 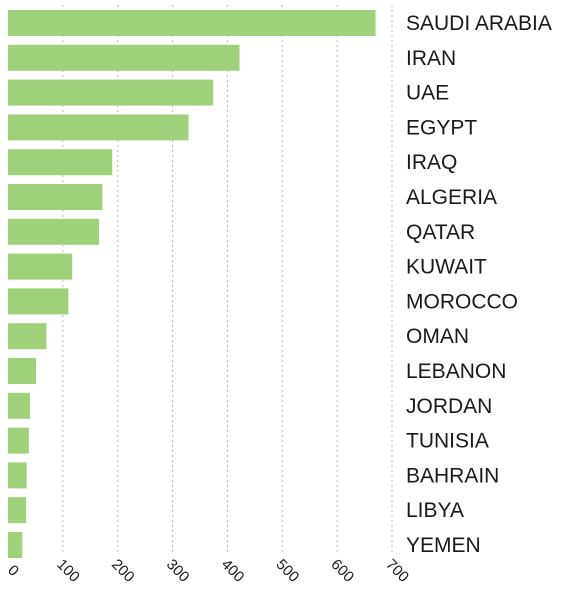 I want to click on category-label: UAE, so click(x=427, y=93).